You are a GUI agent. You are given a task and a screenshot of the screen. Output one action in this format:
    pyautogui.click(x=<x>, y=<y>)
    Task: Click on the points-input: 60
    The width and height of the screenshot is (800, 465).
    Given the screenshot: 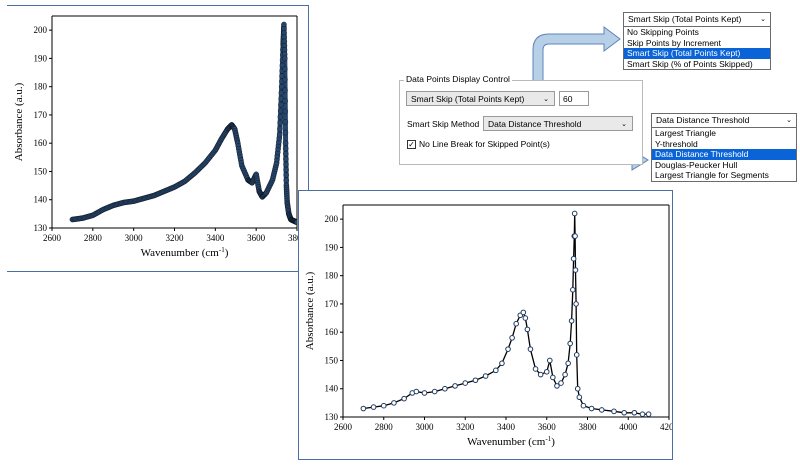 What is the action you would take?
    pyautogui.click(x=574, y=98)
    